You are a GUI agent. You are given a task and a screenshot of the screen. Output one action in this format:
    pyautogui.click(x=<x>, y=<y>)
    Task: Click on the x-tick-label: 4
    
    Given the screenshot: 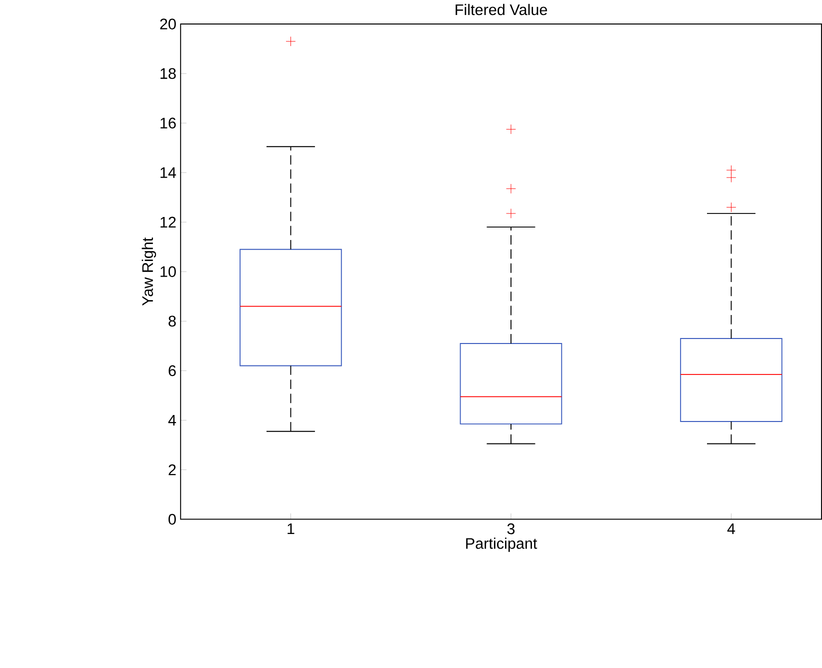 What is the action you would take?
    pyautogui.click(x=731, y=529)
    